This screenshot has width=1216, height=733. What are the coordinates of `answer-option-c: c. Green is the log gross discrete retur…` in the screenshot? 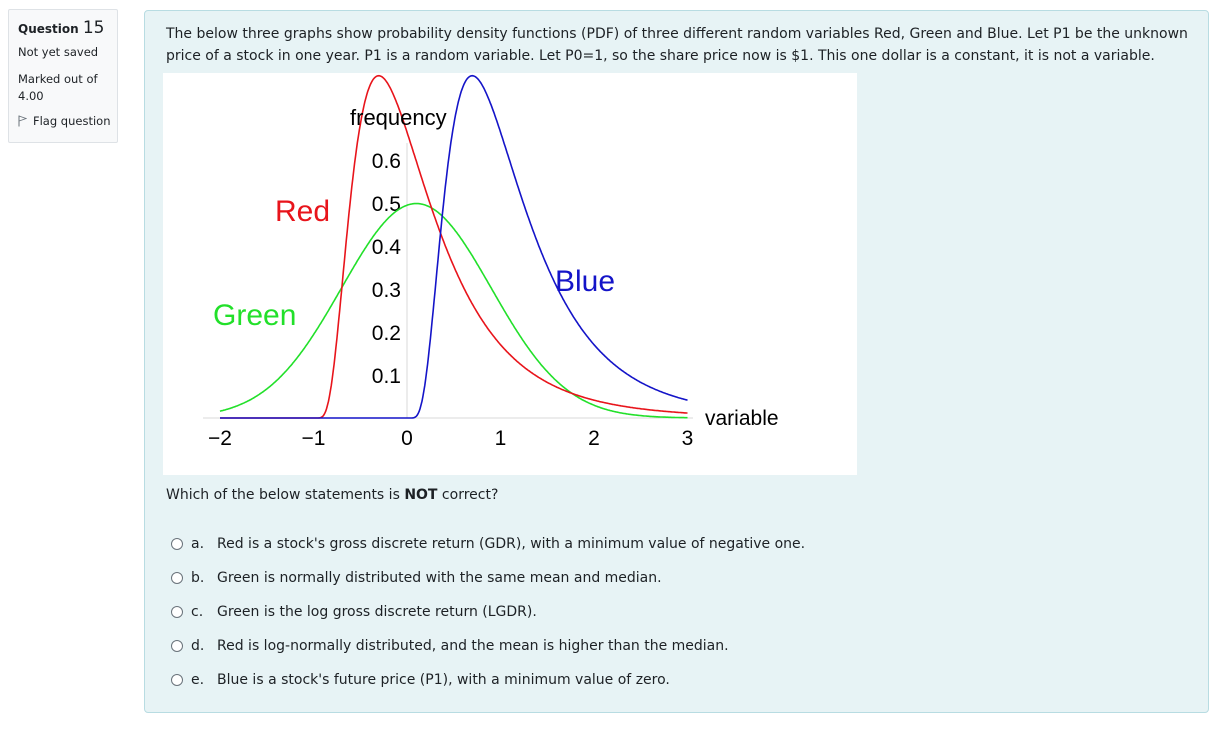 It's located at (488, 612).